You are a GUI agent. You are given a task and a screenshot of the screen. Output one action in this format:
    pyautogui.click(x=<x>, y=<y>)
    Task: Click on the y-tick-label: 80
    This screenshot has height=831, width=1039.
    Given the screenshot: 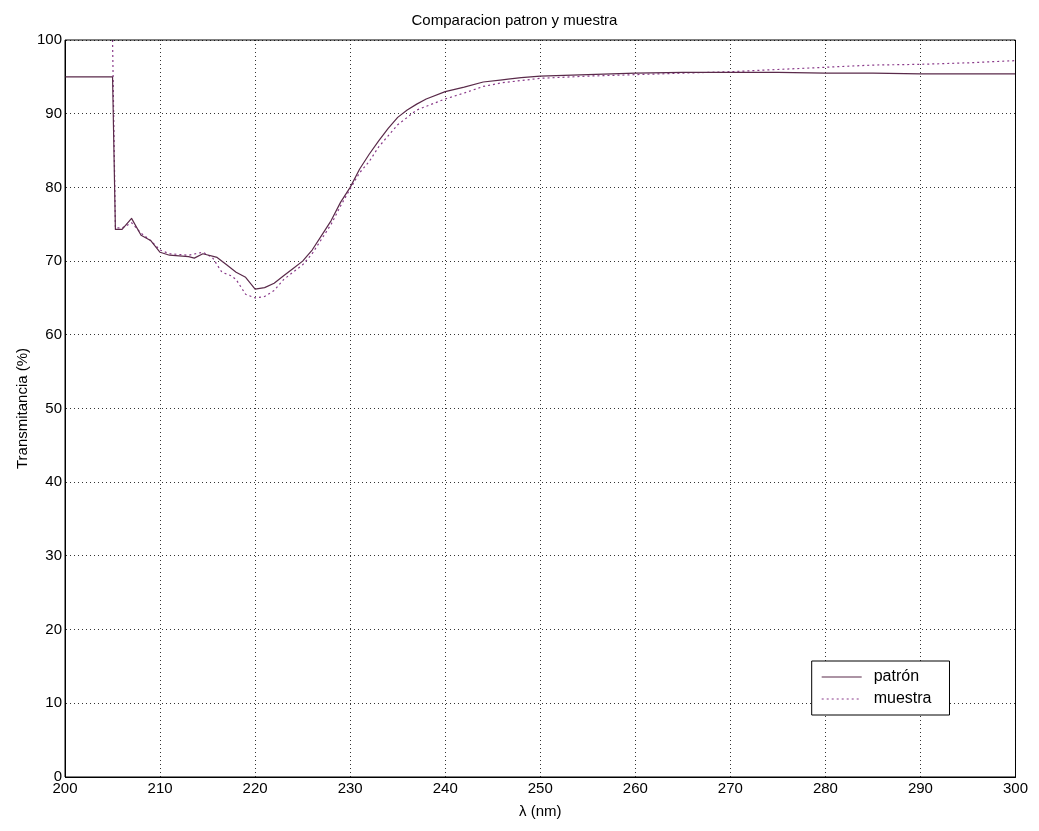 What is the action you would take?
    pyautogui.click(x=54, y=186)
    